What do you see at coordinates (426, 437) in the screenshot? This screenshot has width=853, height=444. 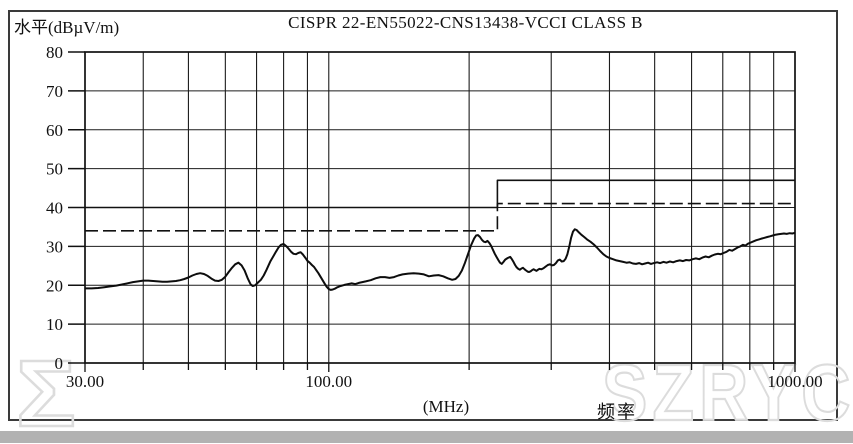 I see `window-bottom-edge` at bounding box center [426, 437].